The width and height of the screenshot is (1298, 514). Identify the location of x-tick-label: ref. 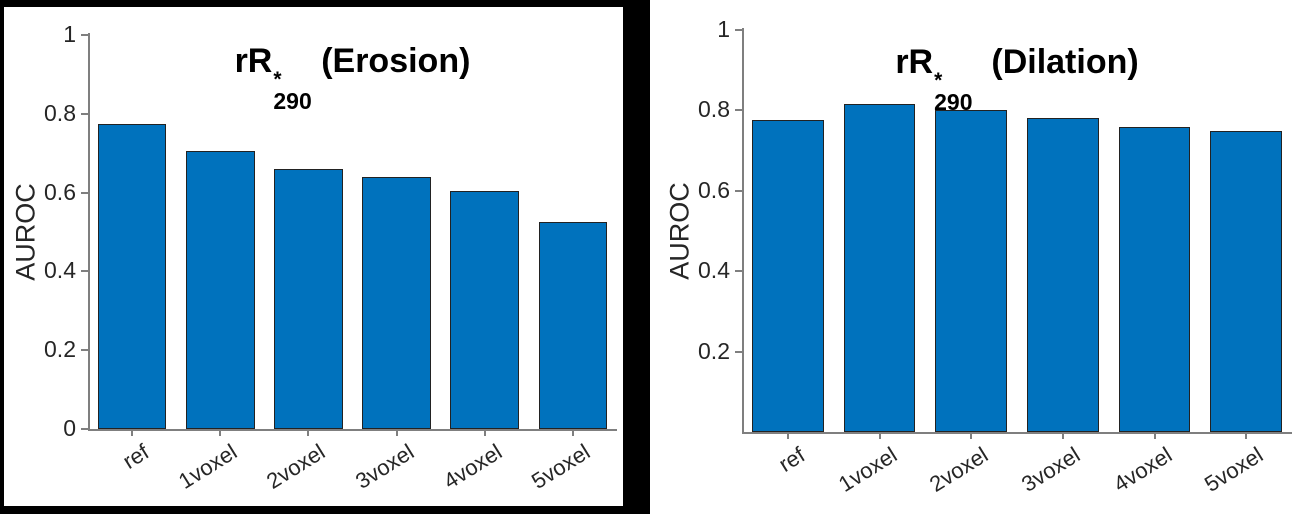
(792, 459).